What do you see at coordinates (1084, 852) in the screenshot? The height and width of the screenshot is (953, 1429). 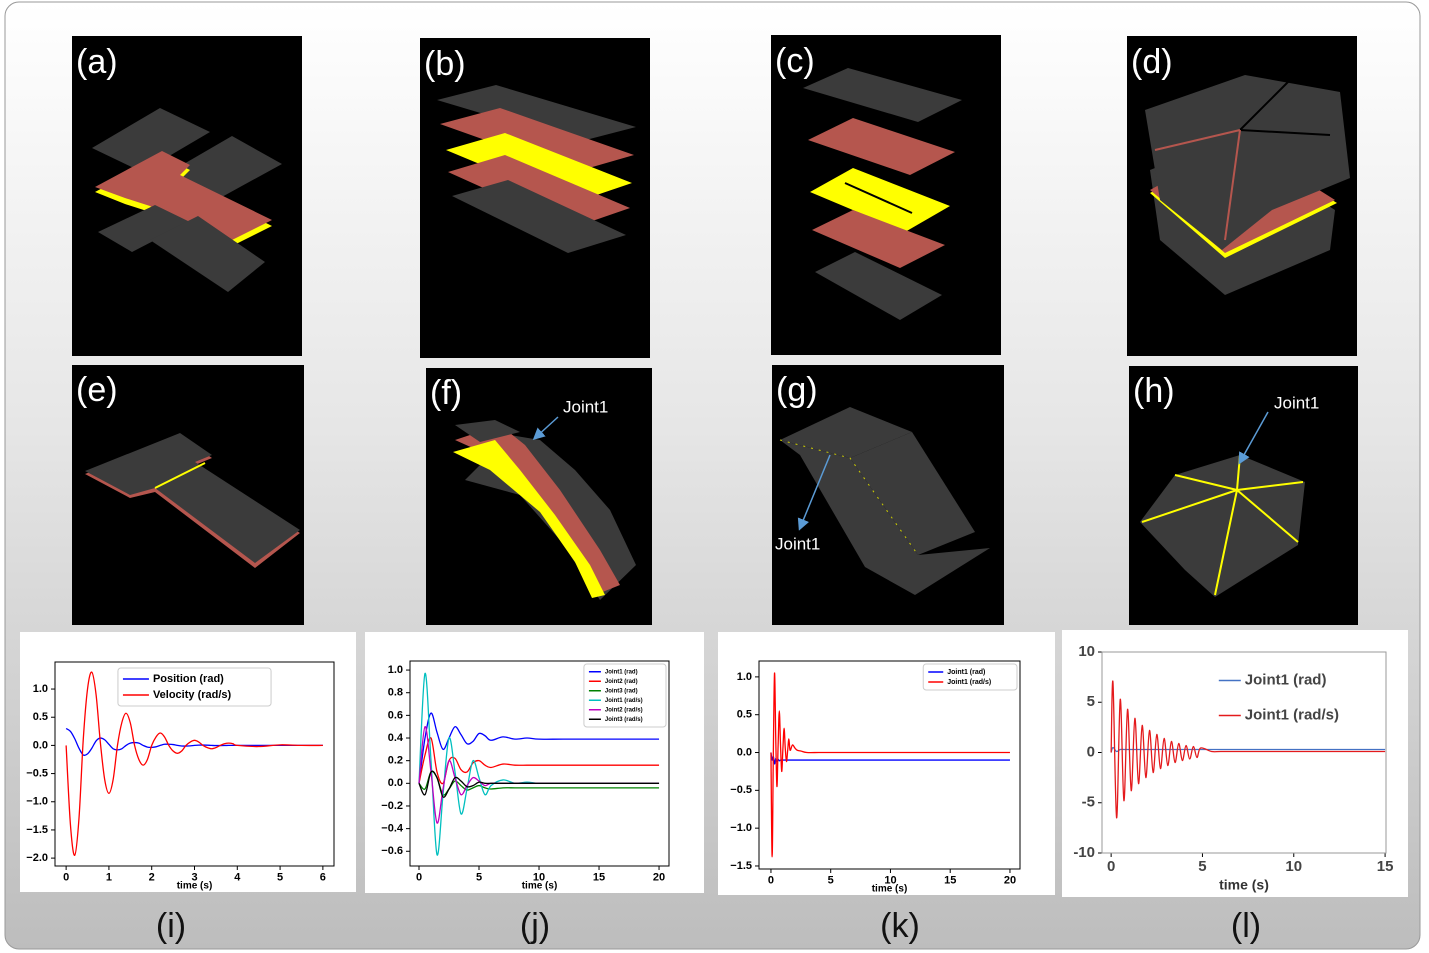 I see `y-tick-label: -10` at bounding box center [1084, 852].